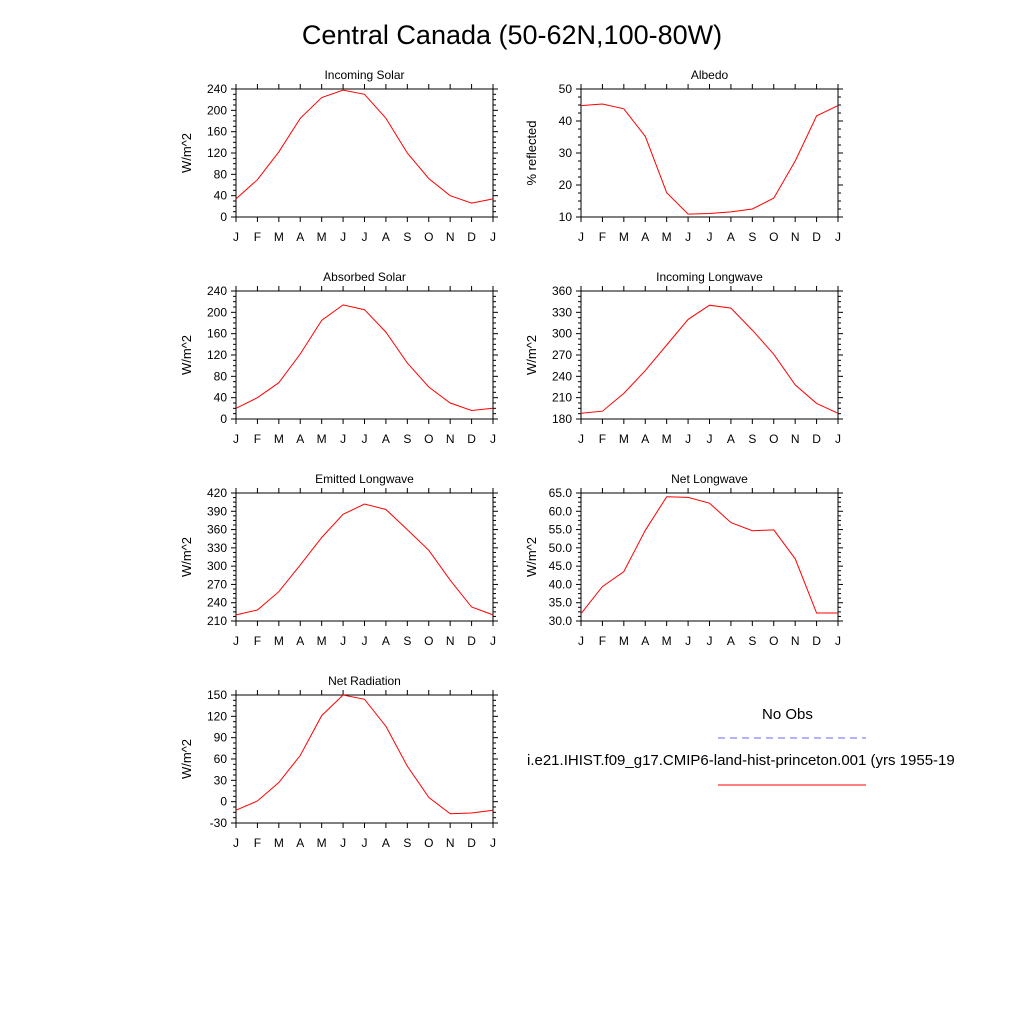 The image size is (1024, 1024). Describe the element at coordinates (710, 75) in the screenshot. I see `chart-title: Albedo` at that location.